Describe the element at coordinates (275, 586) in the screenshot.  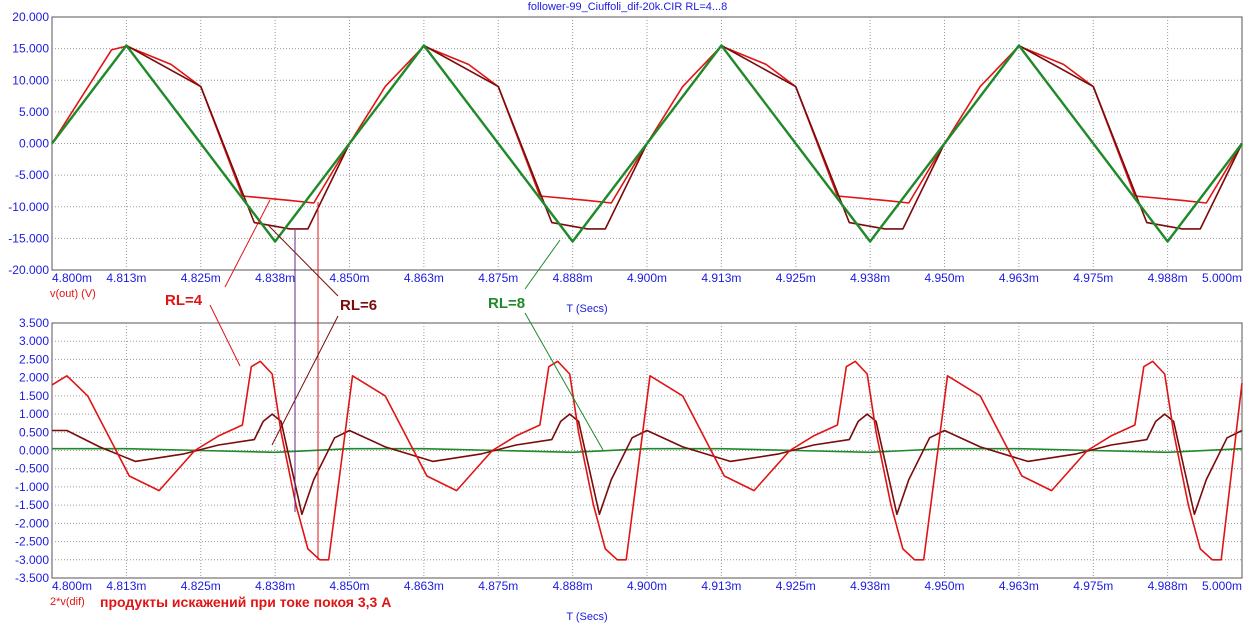
I see `bottom-x-tick-label: 4.838m` at that location.